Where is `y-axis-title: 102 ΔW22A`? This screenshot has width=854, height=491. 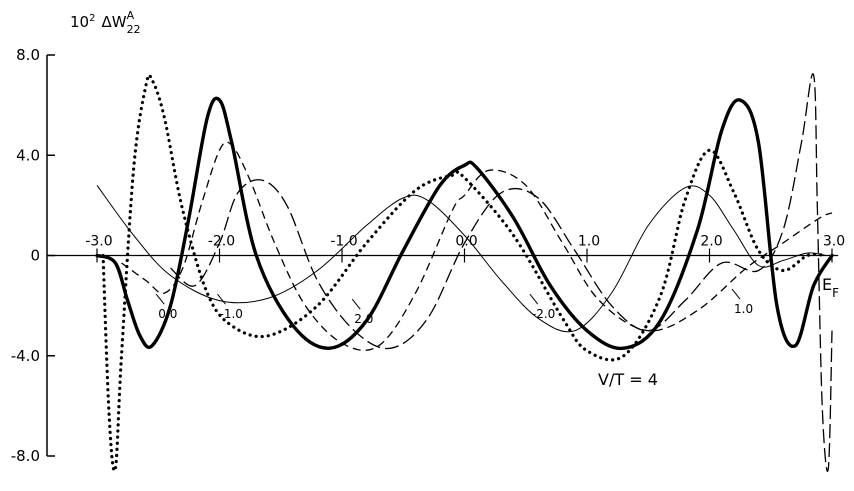
y-axis-title: 102 ΔW22A is located at coordinates (105, 22).